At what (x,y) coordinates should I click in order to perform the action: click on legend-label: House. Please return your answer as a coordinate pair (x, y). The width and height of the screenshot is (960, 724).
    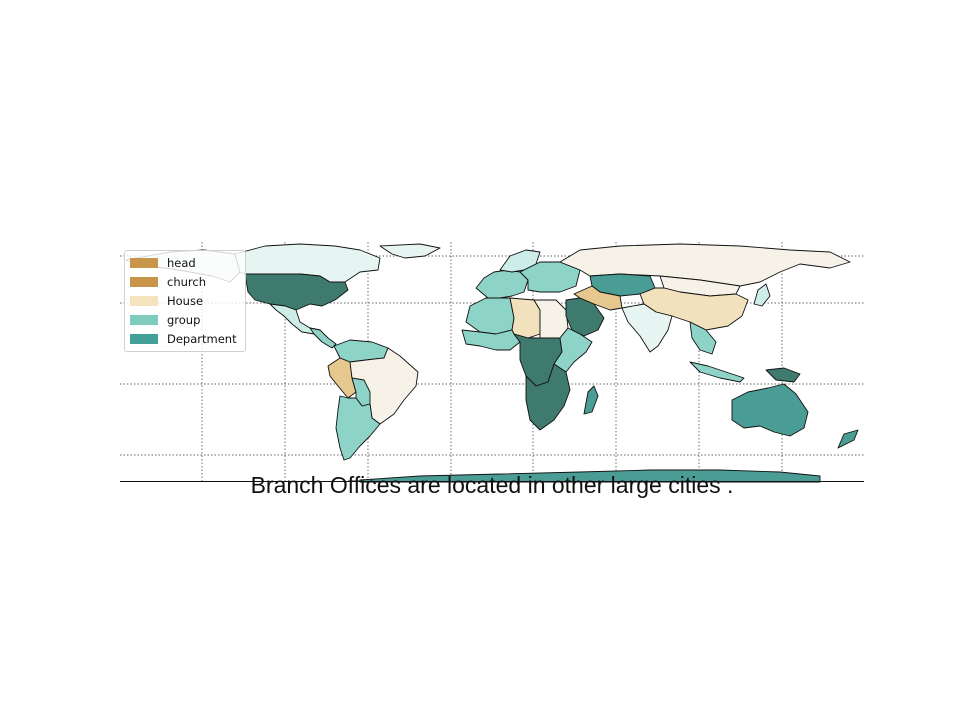
    Looking at the image, I should click on (185, 301).